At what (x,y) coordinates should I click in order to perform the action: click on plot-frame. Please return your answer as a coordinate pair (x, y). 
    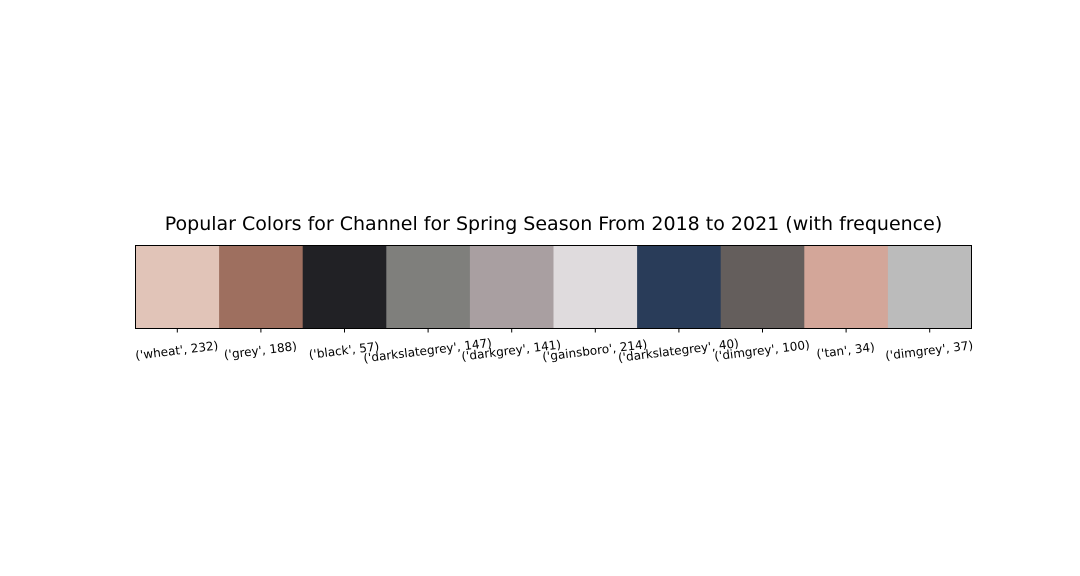
    Looking at the image, I should click on (553, 287).